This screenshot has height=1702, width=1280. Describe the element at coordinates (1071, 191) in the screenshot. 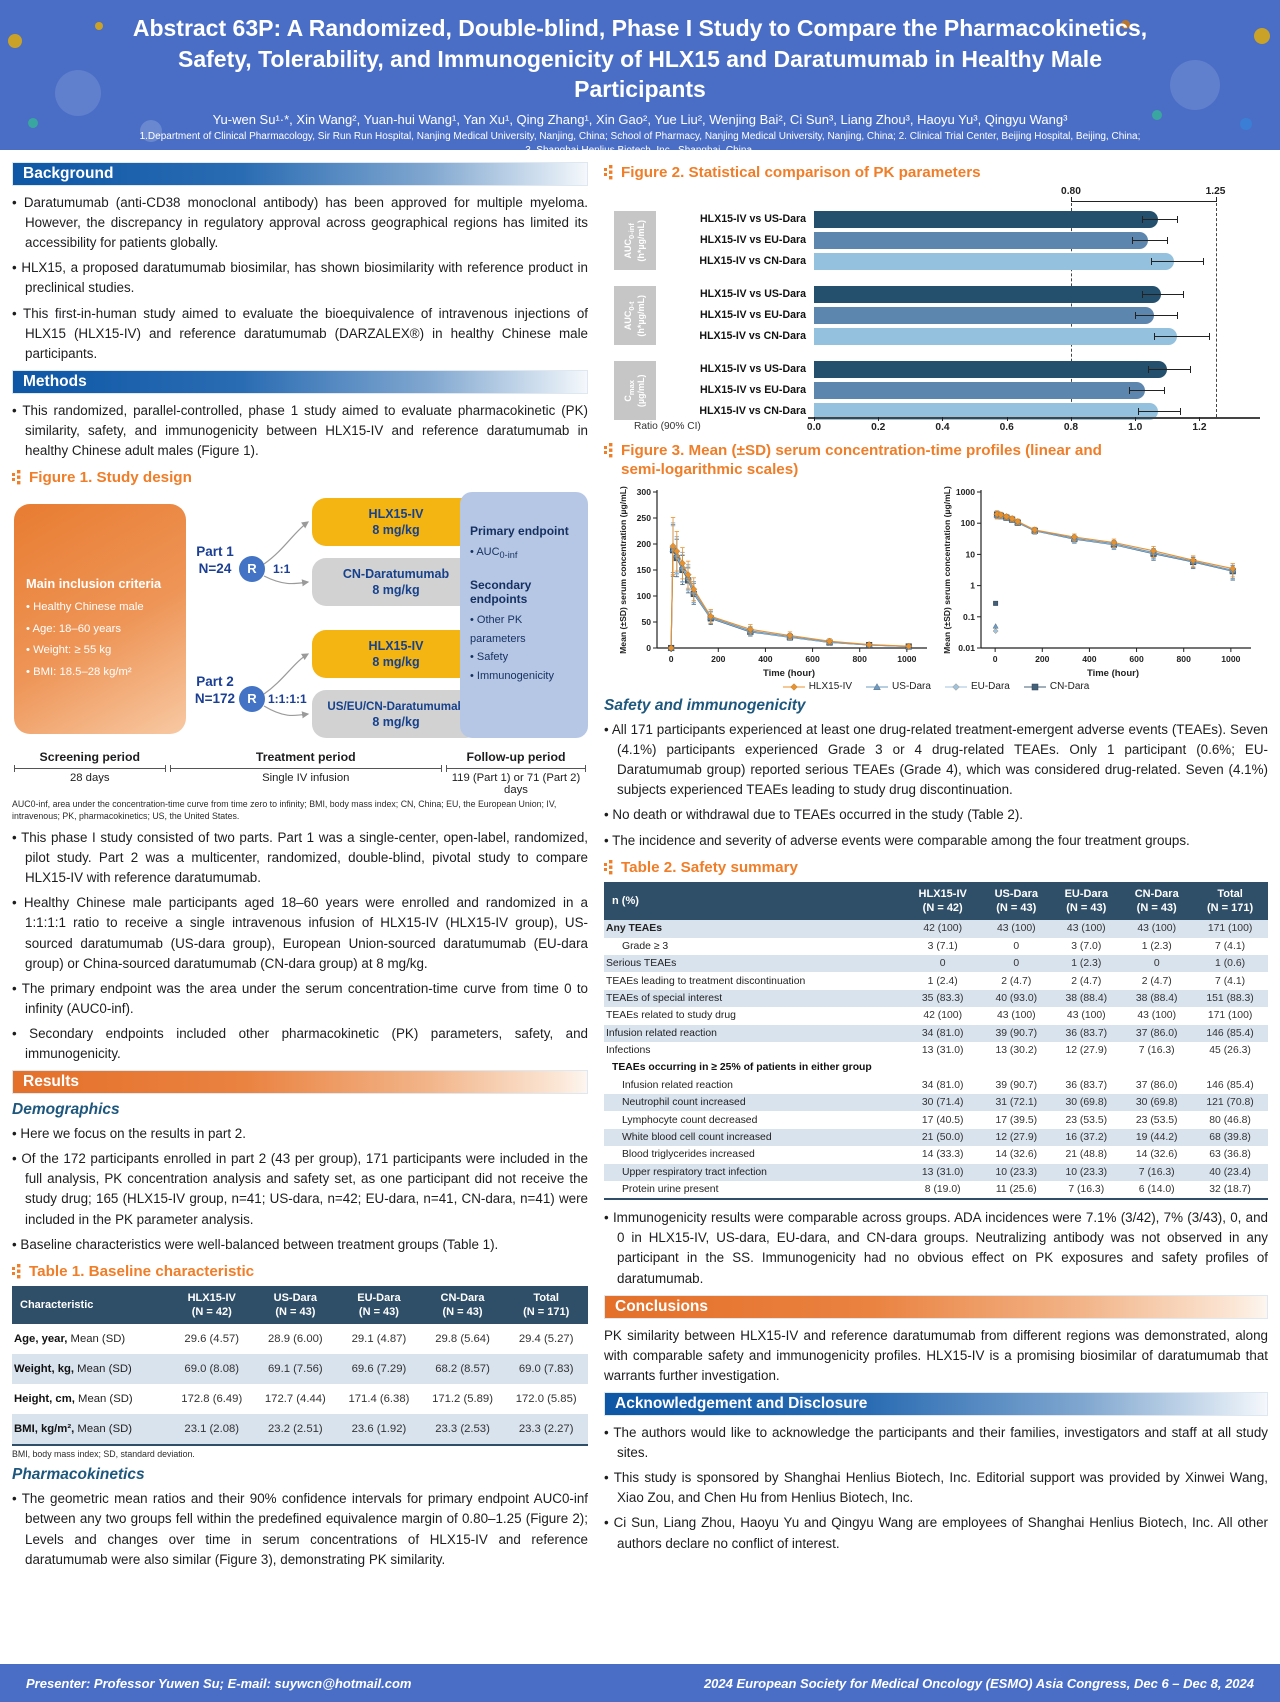

I see `ref-label: 0.80` at that location.